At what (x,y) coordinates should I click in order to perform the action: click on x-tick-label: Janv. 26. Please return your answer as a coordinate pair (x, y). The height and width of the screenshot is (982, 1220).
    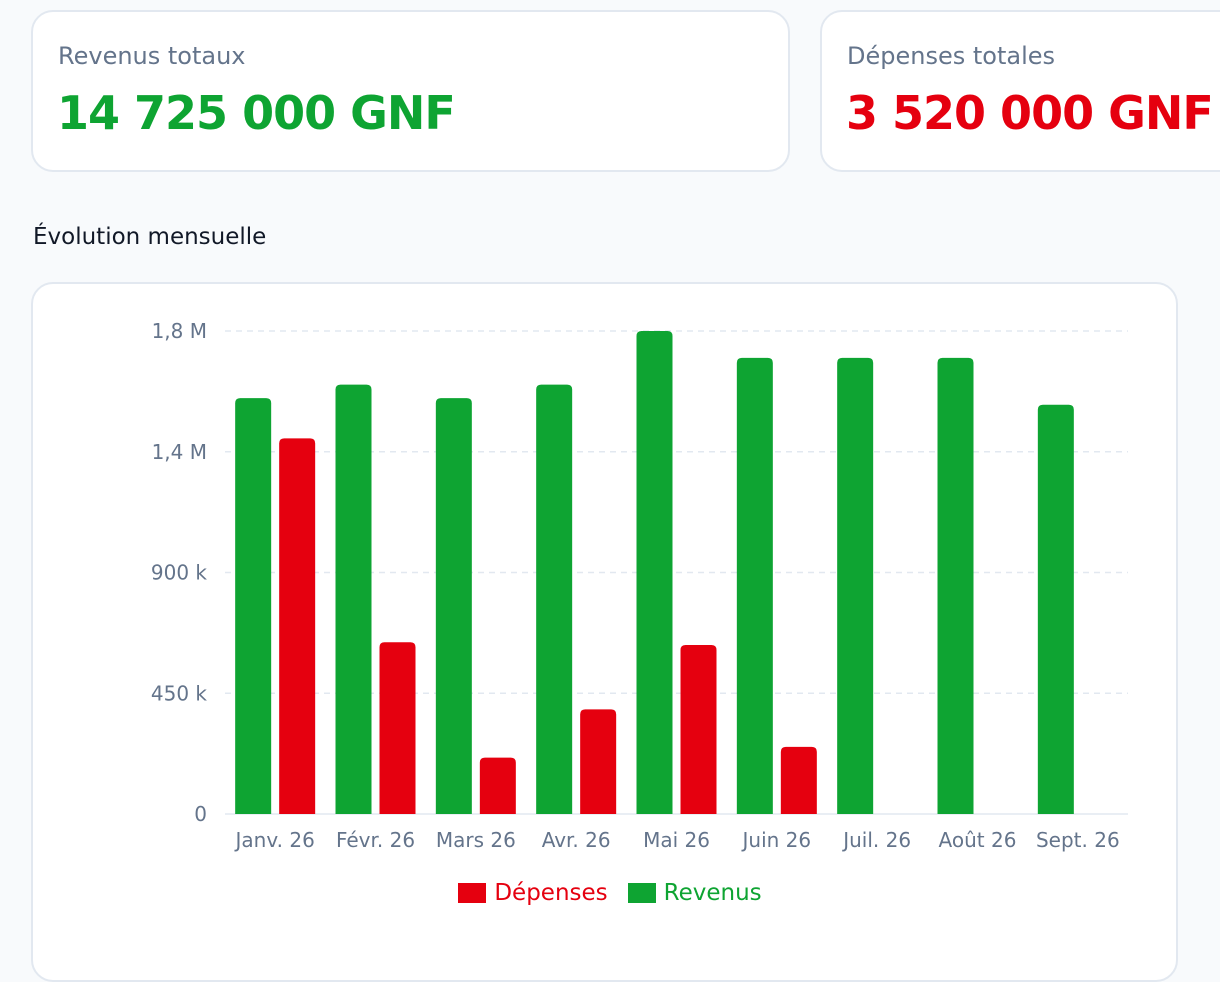
    Looking at the image, I should click on (274, 840).